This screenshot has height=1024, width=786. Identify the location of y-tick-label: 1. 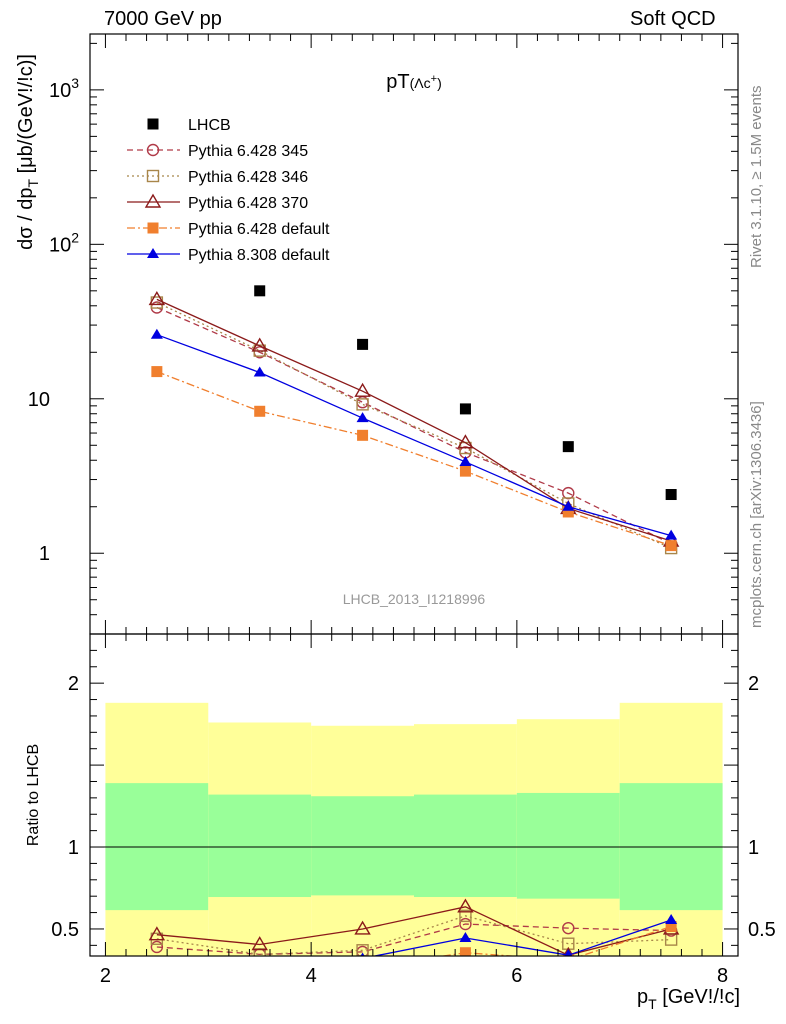
(44, 554).